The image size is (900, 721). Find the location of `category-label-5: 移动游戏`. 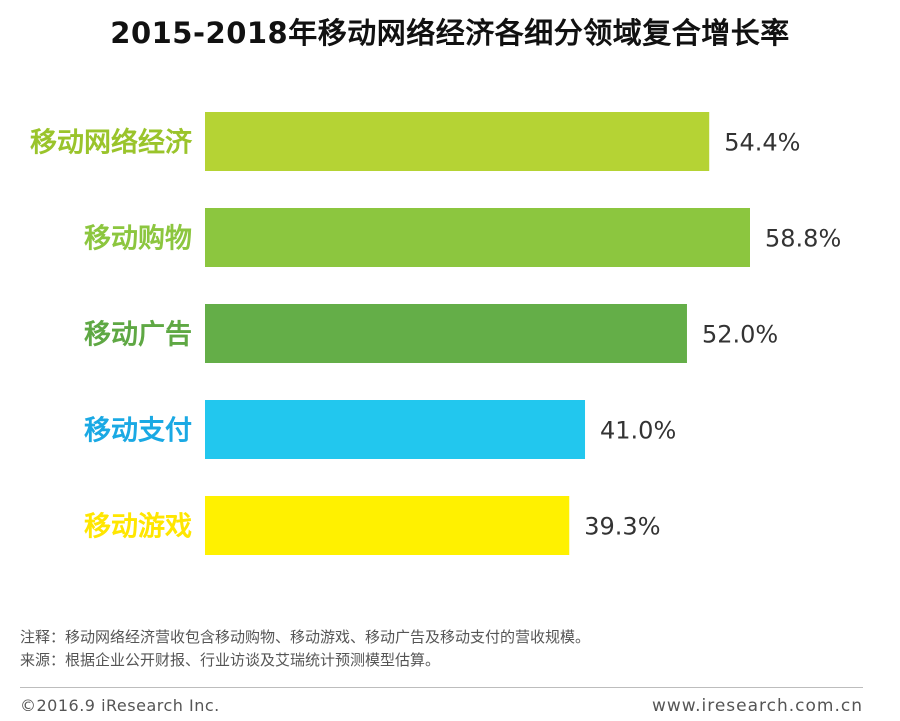

category-label-5: 移动游戏 is located at coordinates (138, 527).